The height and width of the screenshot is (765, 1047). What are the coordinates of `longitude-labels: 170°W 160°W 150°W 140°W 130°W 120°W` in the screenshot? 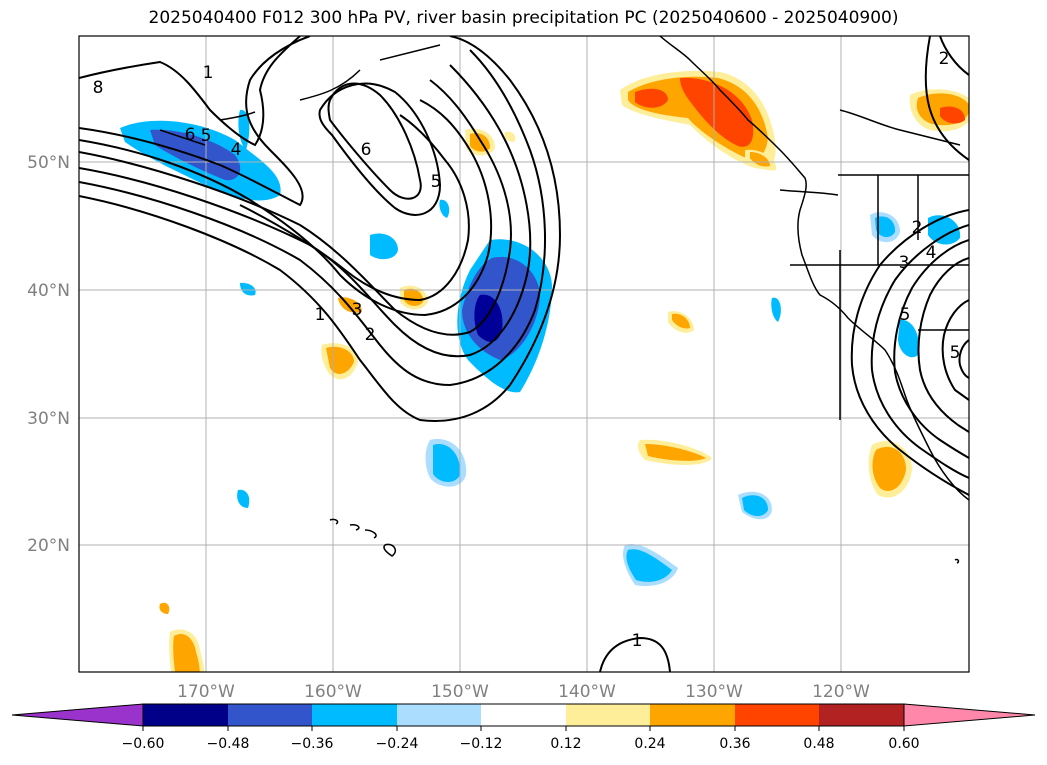 It's located at (523, 692).